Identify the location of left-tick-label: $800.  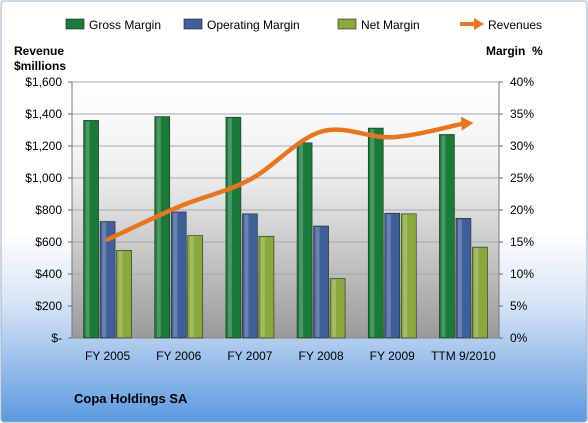
(48, 210).